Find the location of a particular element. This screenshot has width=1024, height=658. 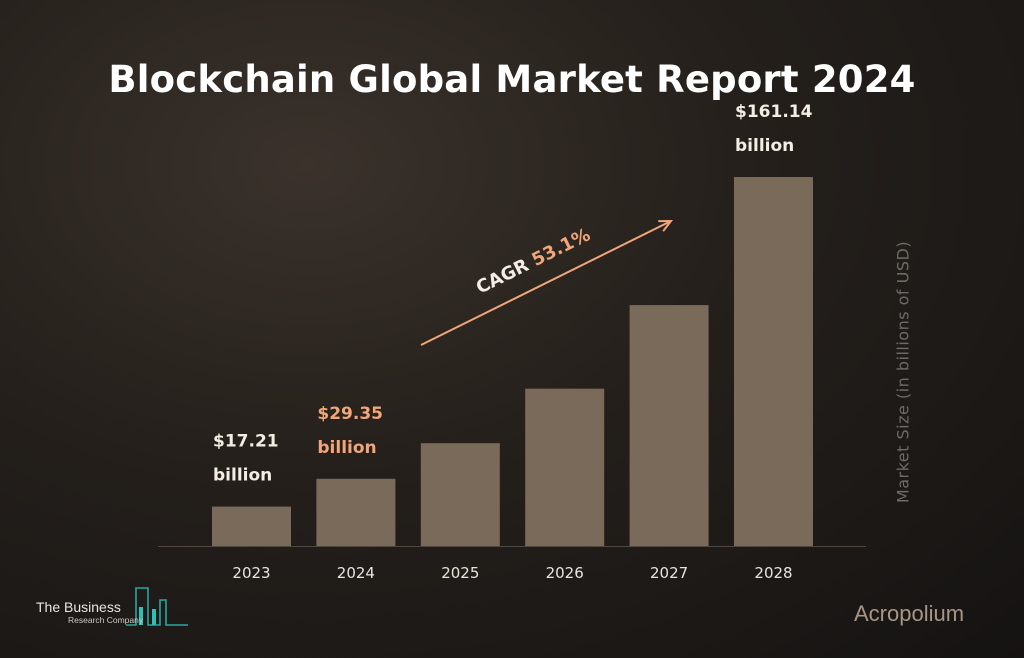

bar-2028 is located at coordinates (773, 361).